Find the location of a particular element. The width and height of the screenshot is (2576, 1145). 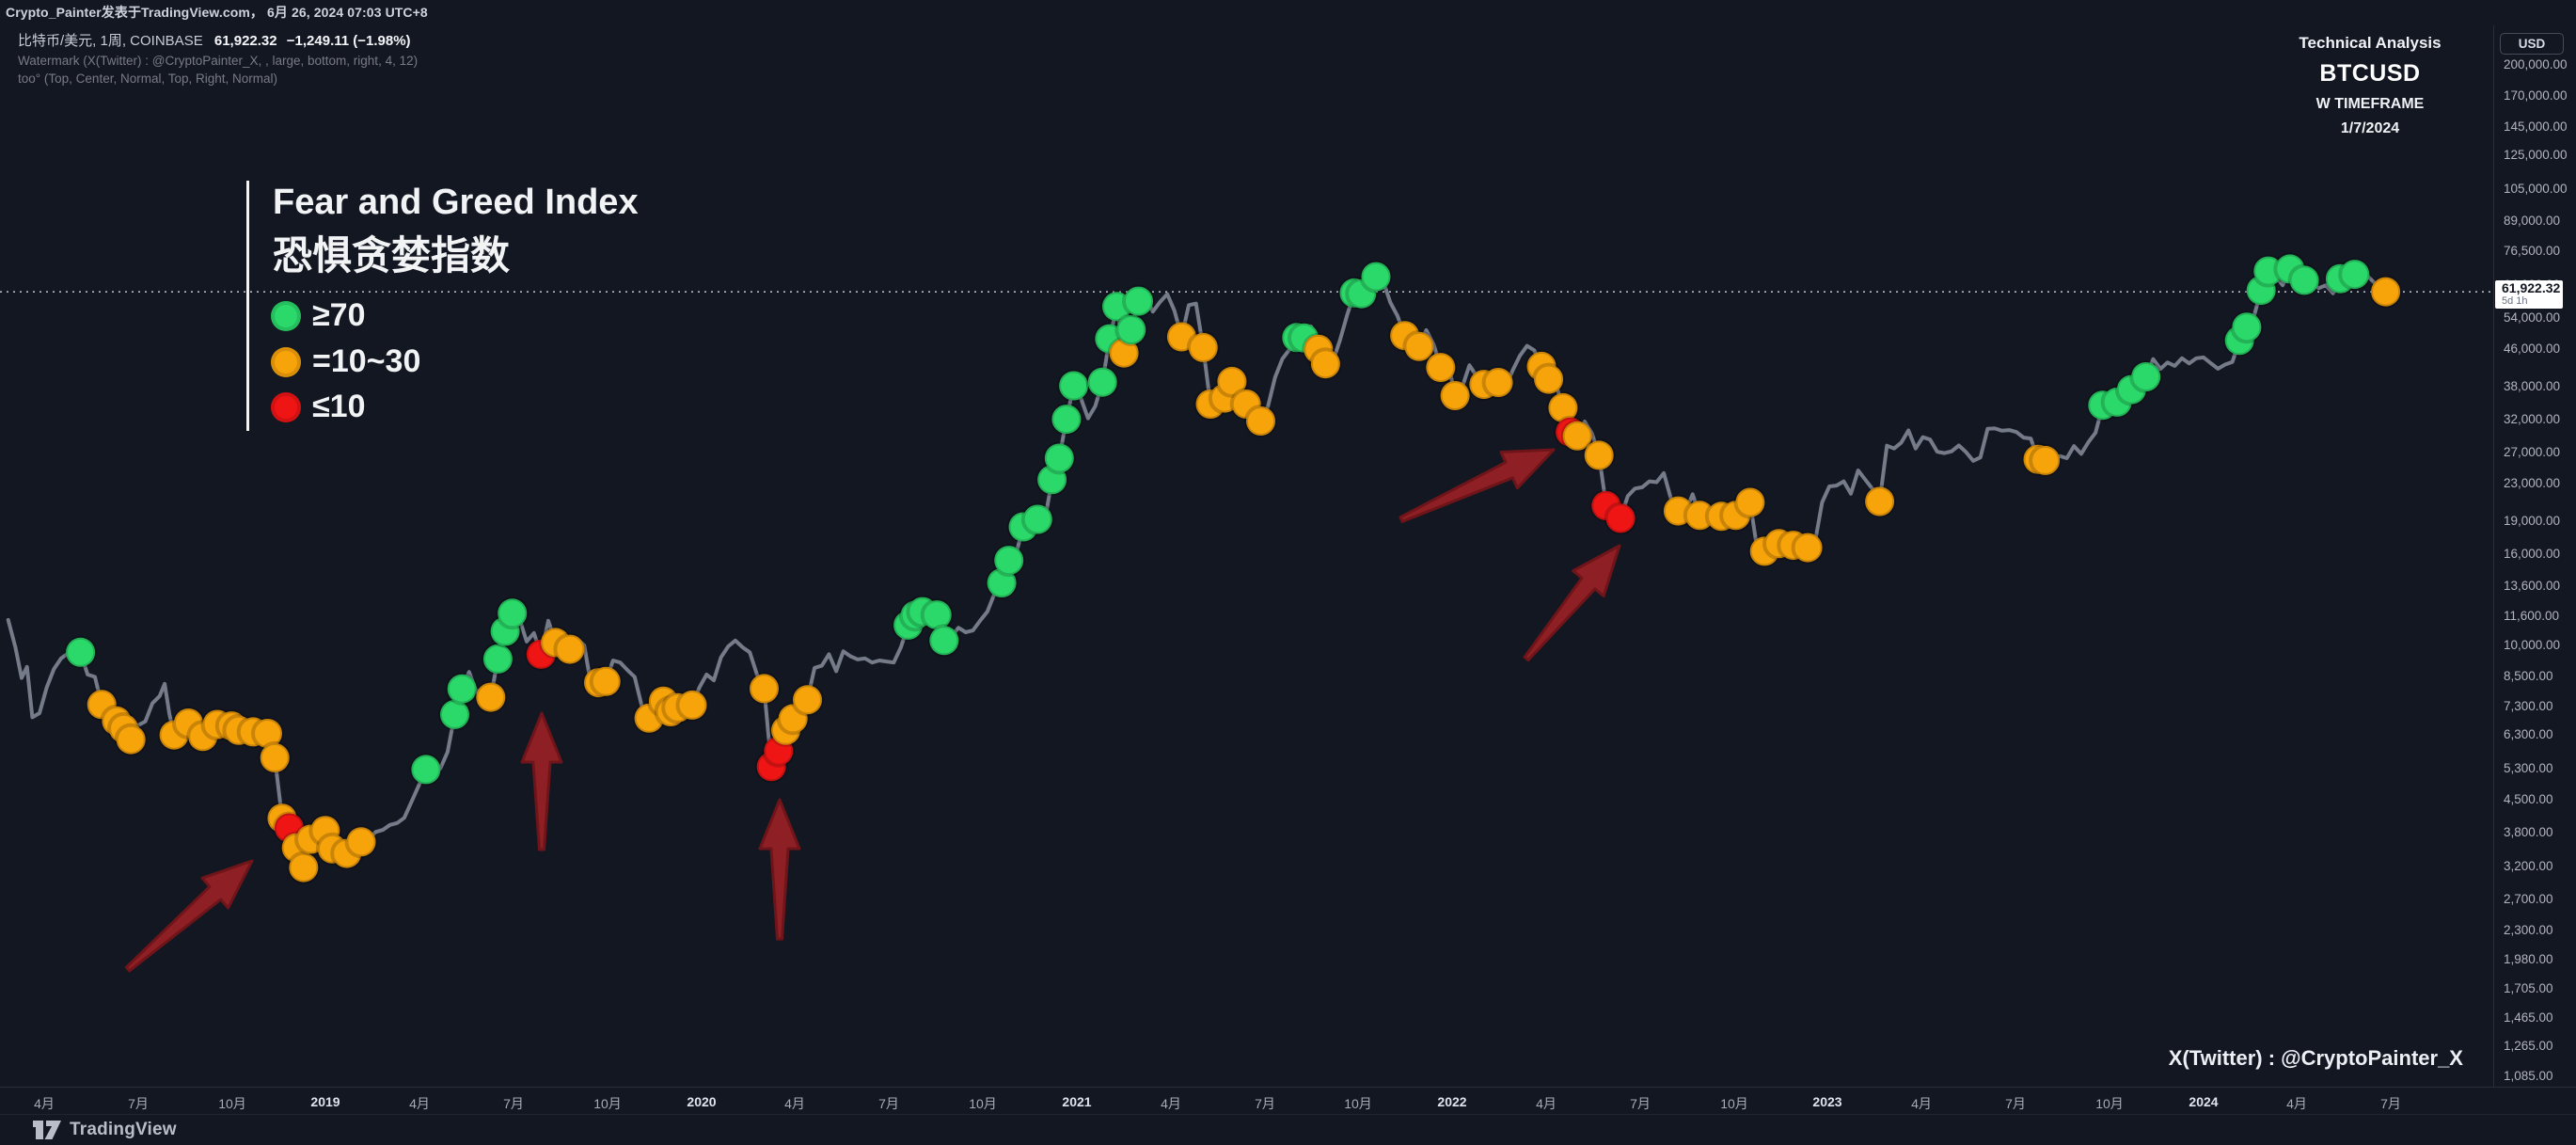

price-axis-label: 1,085.00 is located at coordinates (2528, 1075).